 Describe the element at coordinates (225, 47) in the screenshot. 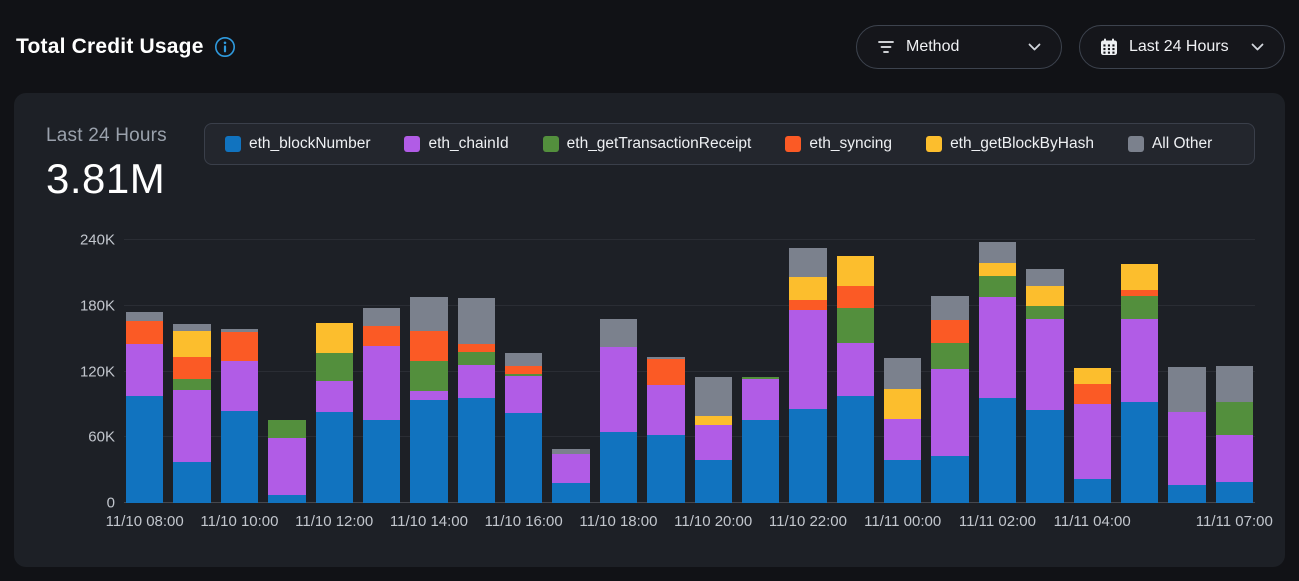

I see `info-icon` at that location.